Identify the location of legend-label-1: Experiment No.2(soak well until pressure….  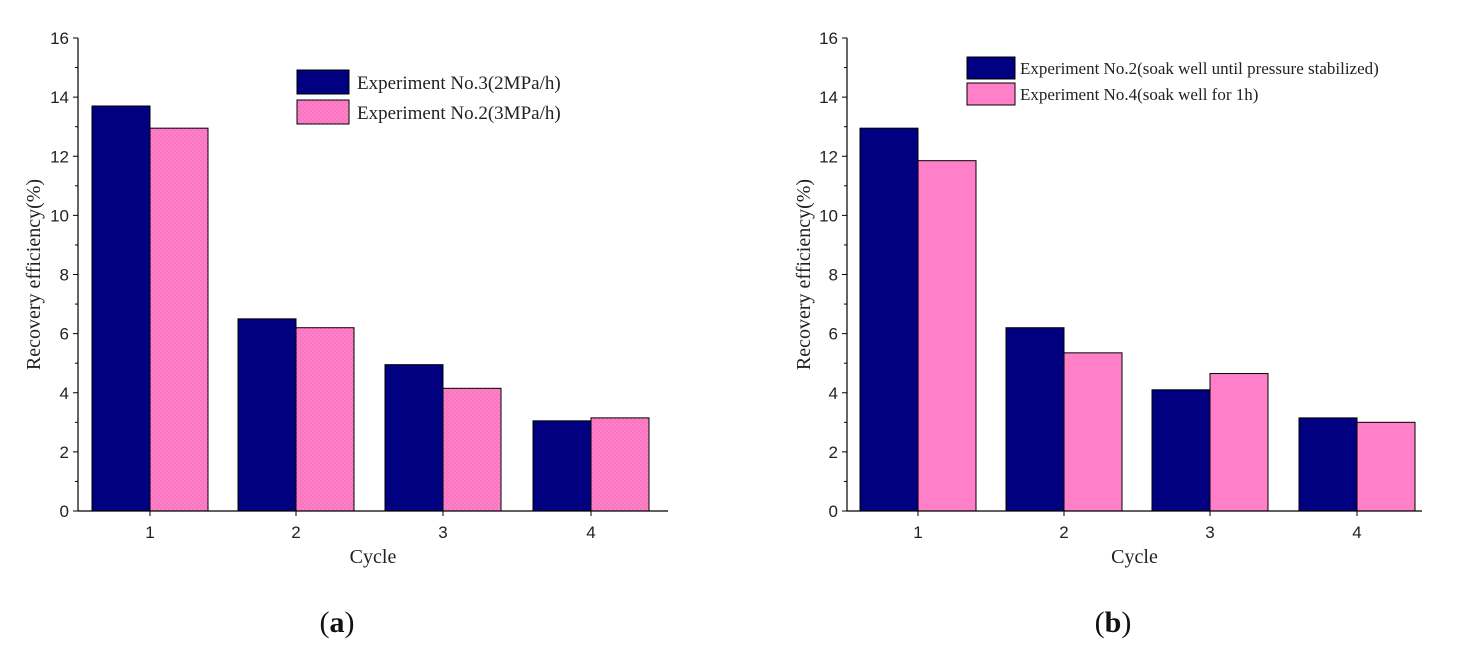
(1199, 68).